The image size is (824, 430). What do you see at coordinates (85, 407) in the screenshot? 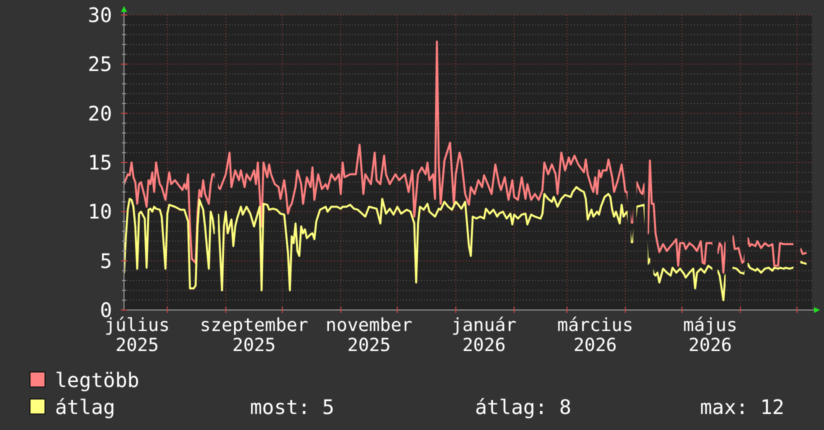
I see `legend-label: átlag` at bounding box center [85, 407].